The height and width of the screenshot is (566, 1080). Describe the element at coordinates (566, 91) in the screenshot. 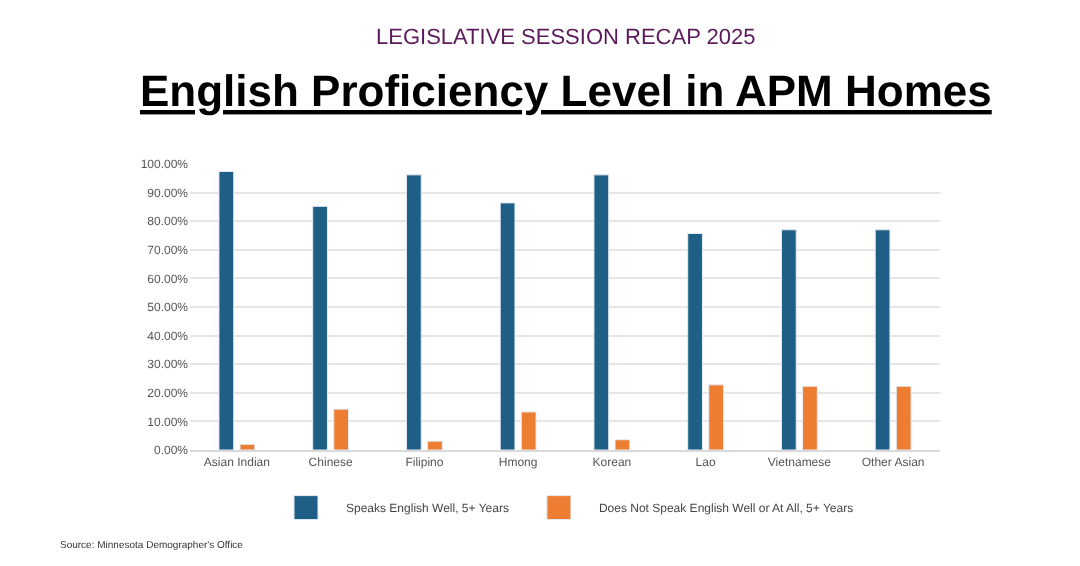

I see `chart-title: English Proficiency Level in APM Homes` at that location.